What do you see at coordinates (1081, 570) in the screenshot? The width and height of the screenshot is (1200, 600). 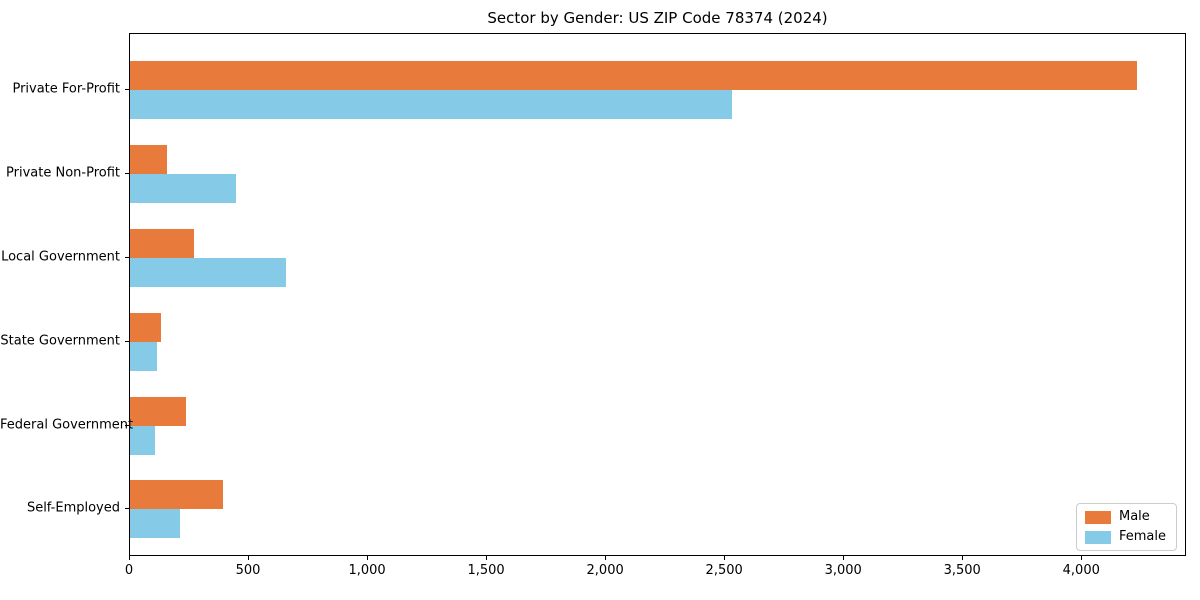 I see `x-tick-label: 4,000` at bounding box center [1081, 570].